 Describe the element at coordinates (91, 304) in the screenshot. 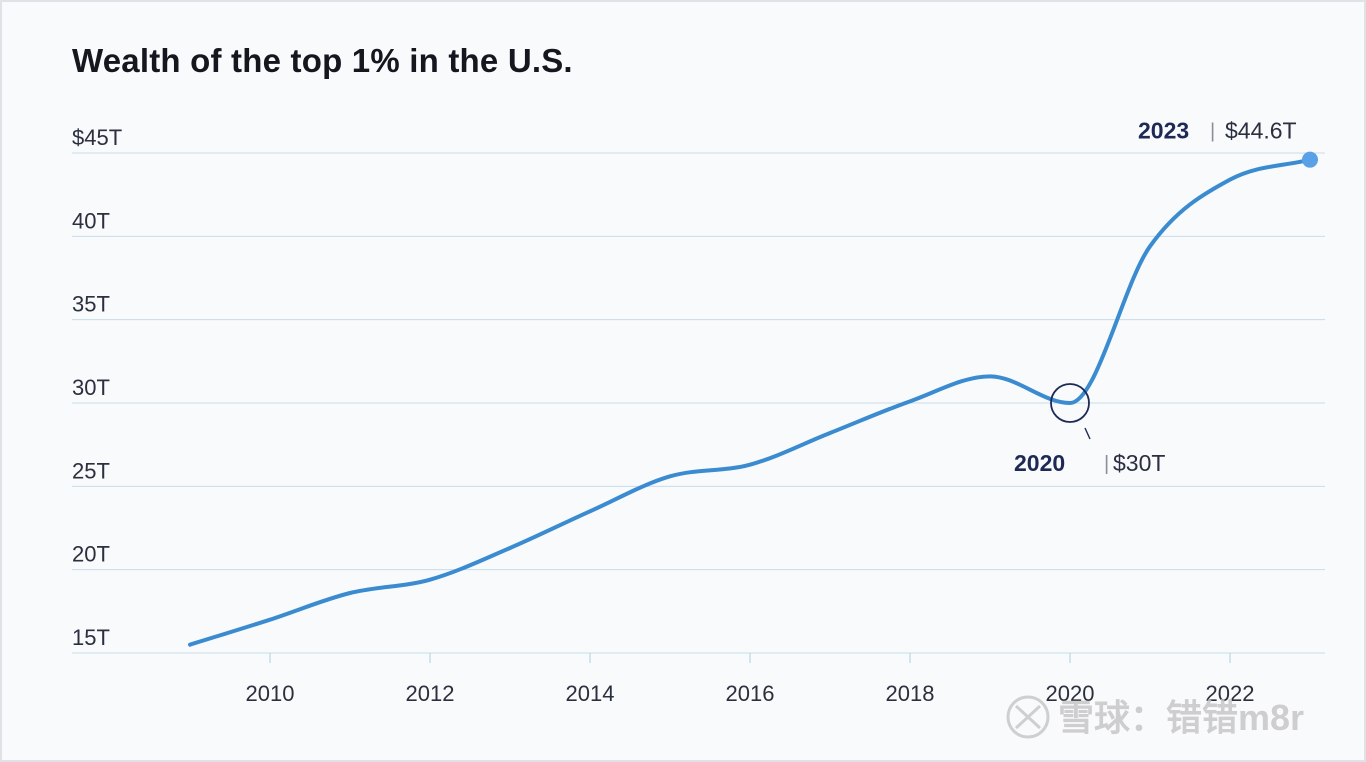

I see `y-tick-label: 35T` at that location.